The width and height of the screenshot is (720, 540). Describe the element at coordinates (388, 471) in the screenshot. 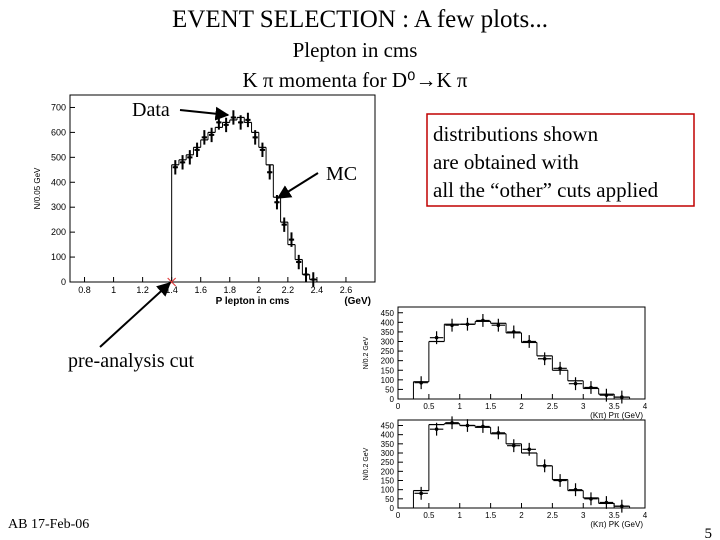

I see `y-tick-label: 200` at that location.